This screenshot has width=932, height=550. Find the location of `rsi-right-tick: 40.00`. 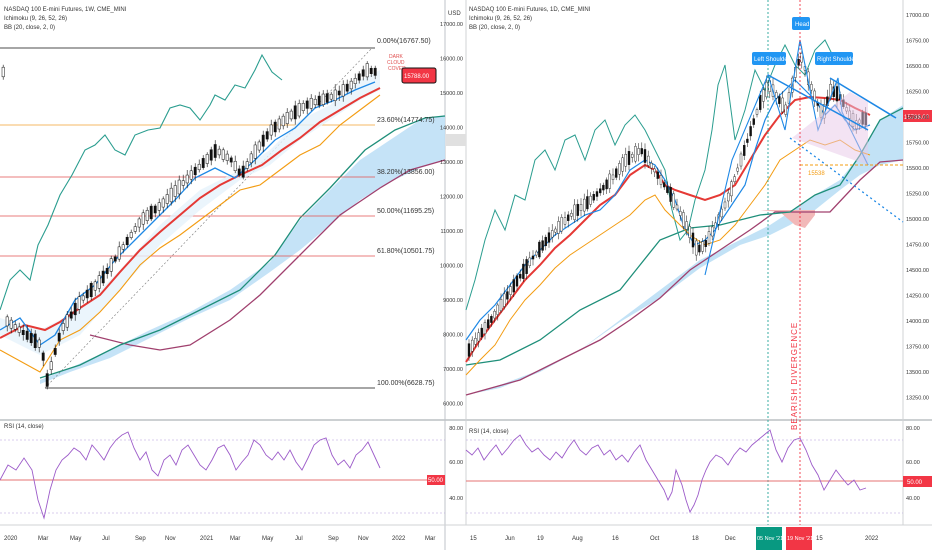

rsi-right-tick: 40.00 is located at coordinates (913, 499).